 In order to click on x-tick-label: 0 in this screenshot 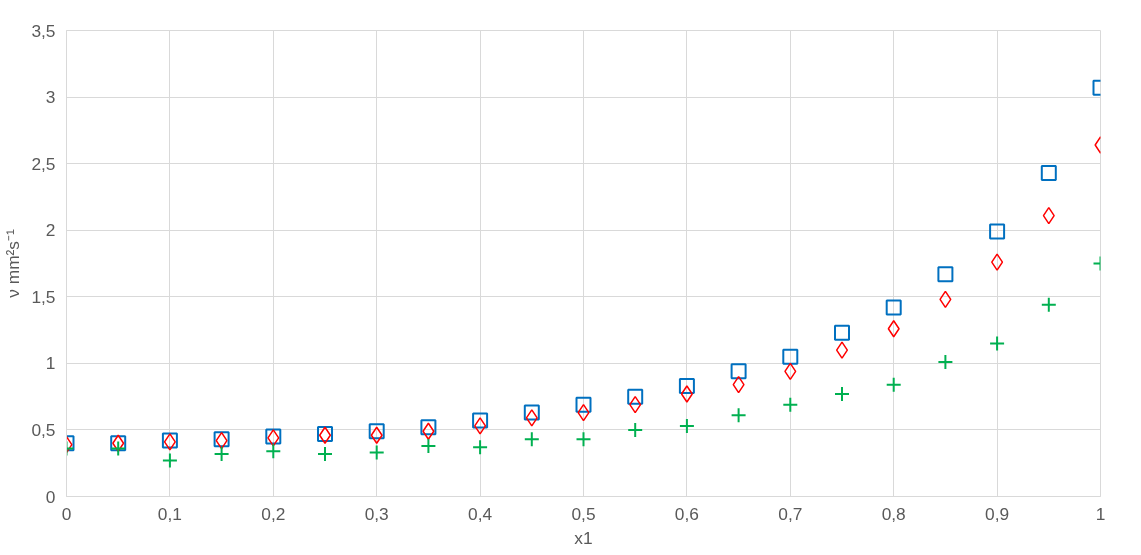, I will do `click(66, 513)`.